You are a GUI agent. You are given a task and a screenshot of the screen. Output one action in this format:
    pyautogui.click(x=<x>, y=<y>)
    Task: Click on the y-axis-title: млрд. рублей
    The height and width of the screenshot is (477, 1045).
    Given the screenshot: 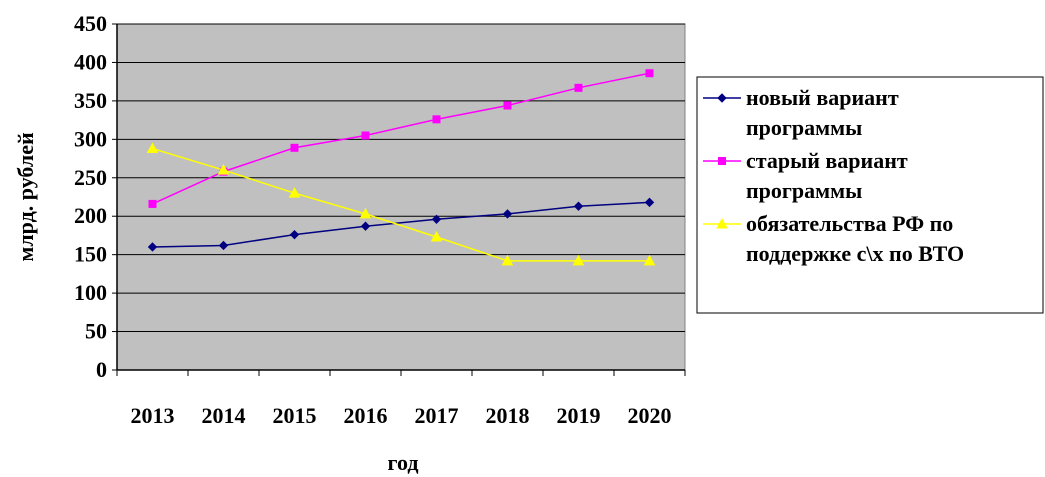 What is the action you would take?
    pyautogui.click(x=25, y=197)
    